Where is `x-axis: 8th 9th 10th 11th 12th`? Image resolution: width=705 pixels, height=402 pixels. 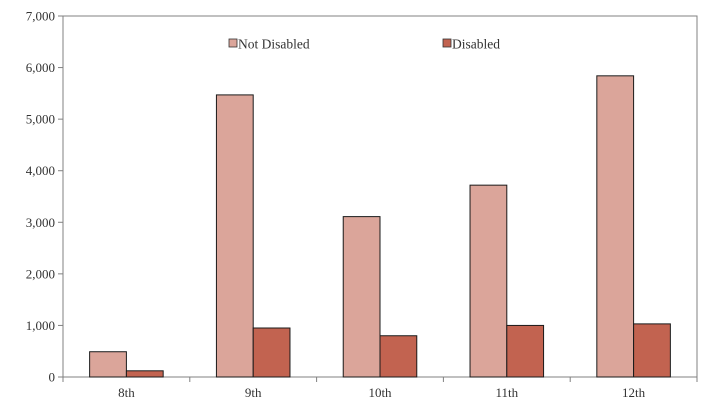 x-axis: 8th 9th 10th 11th 12th is located at coordinates (380, 388).